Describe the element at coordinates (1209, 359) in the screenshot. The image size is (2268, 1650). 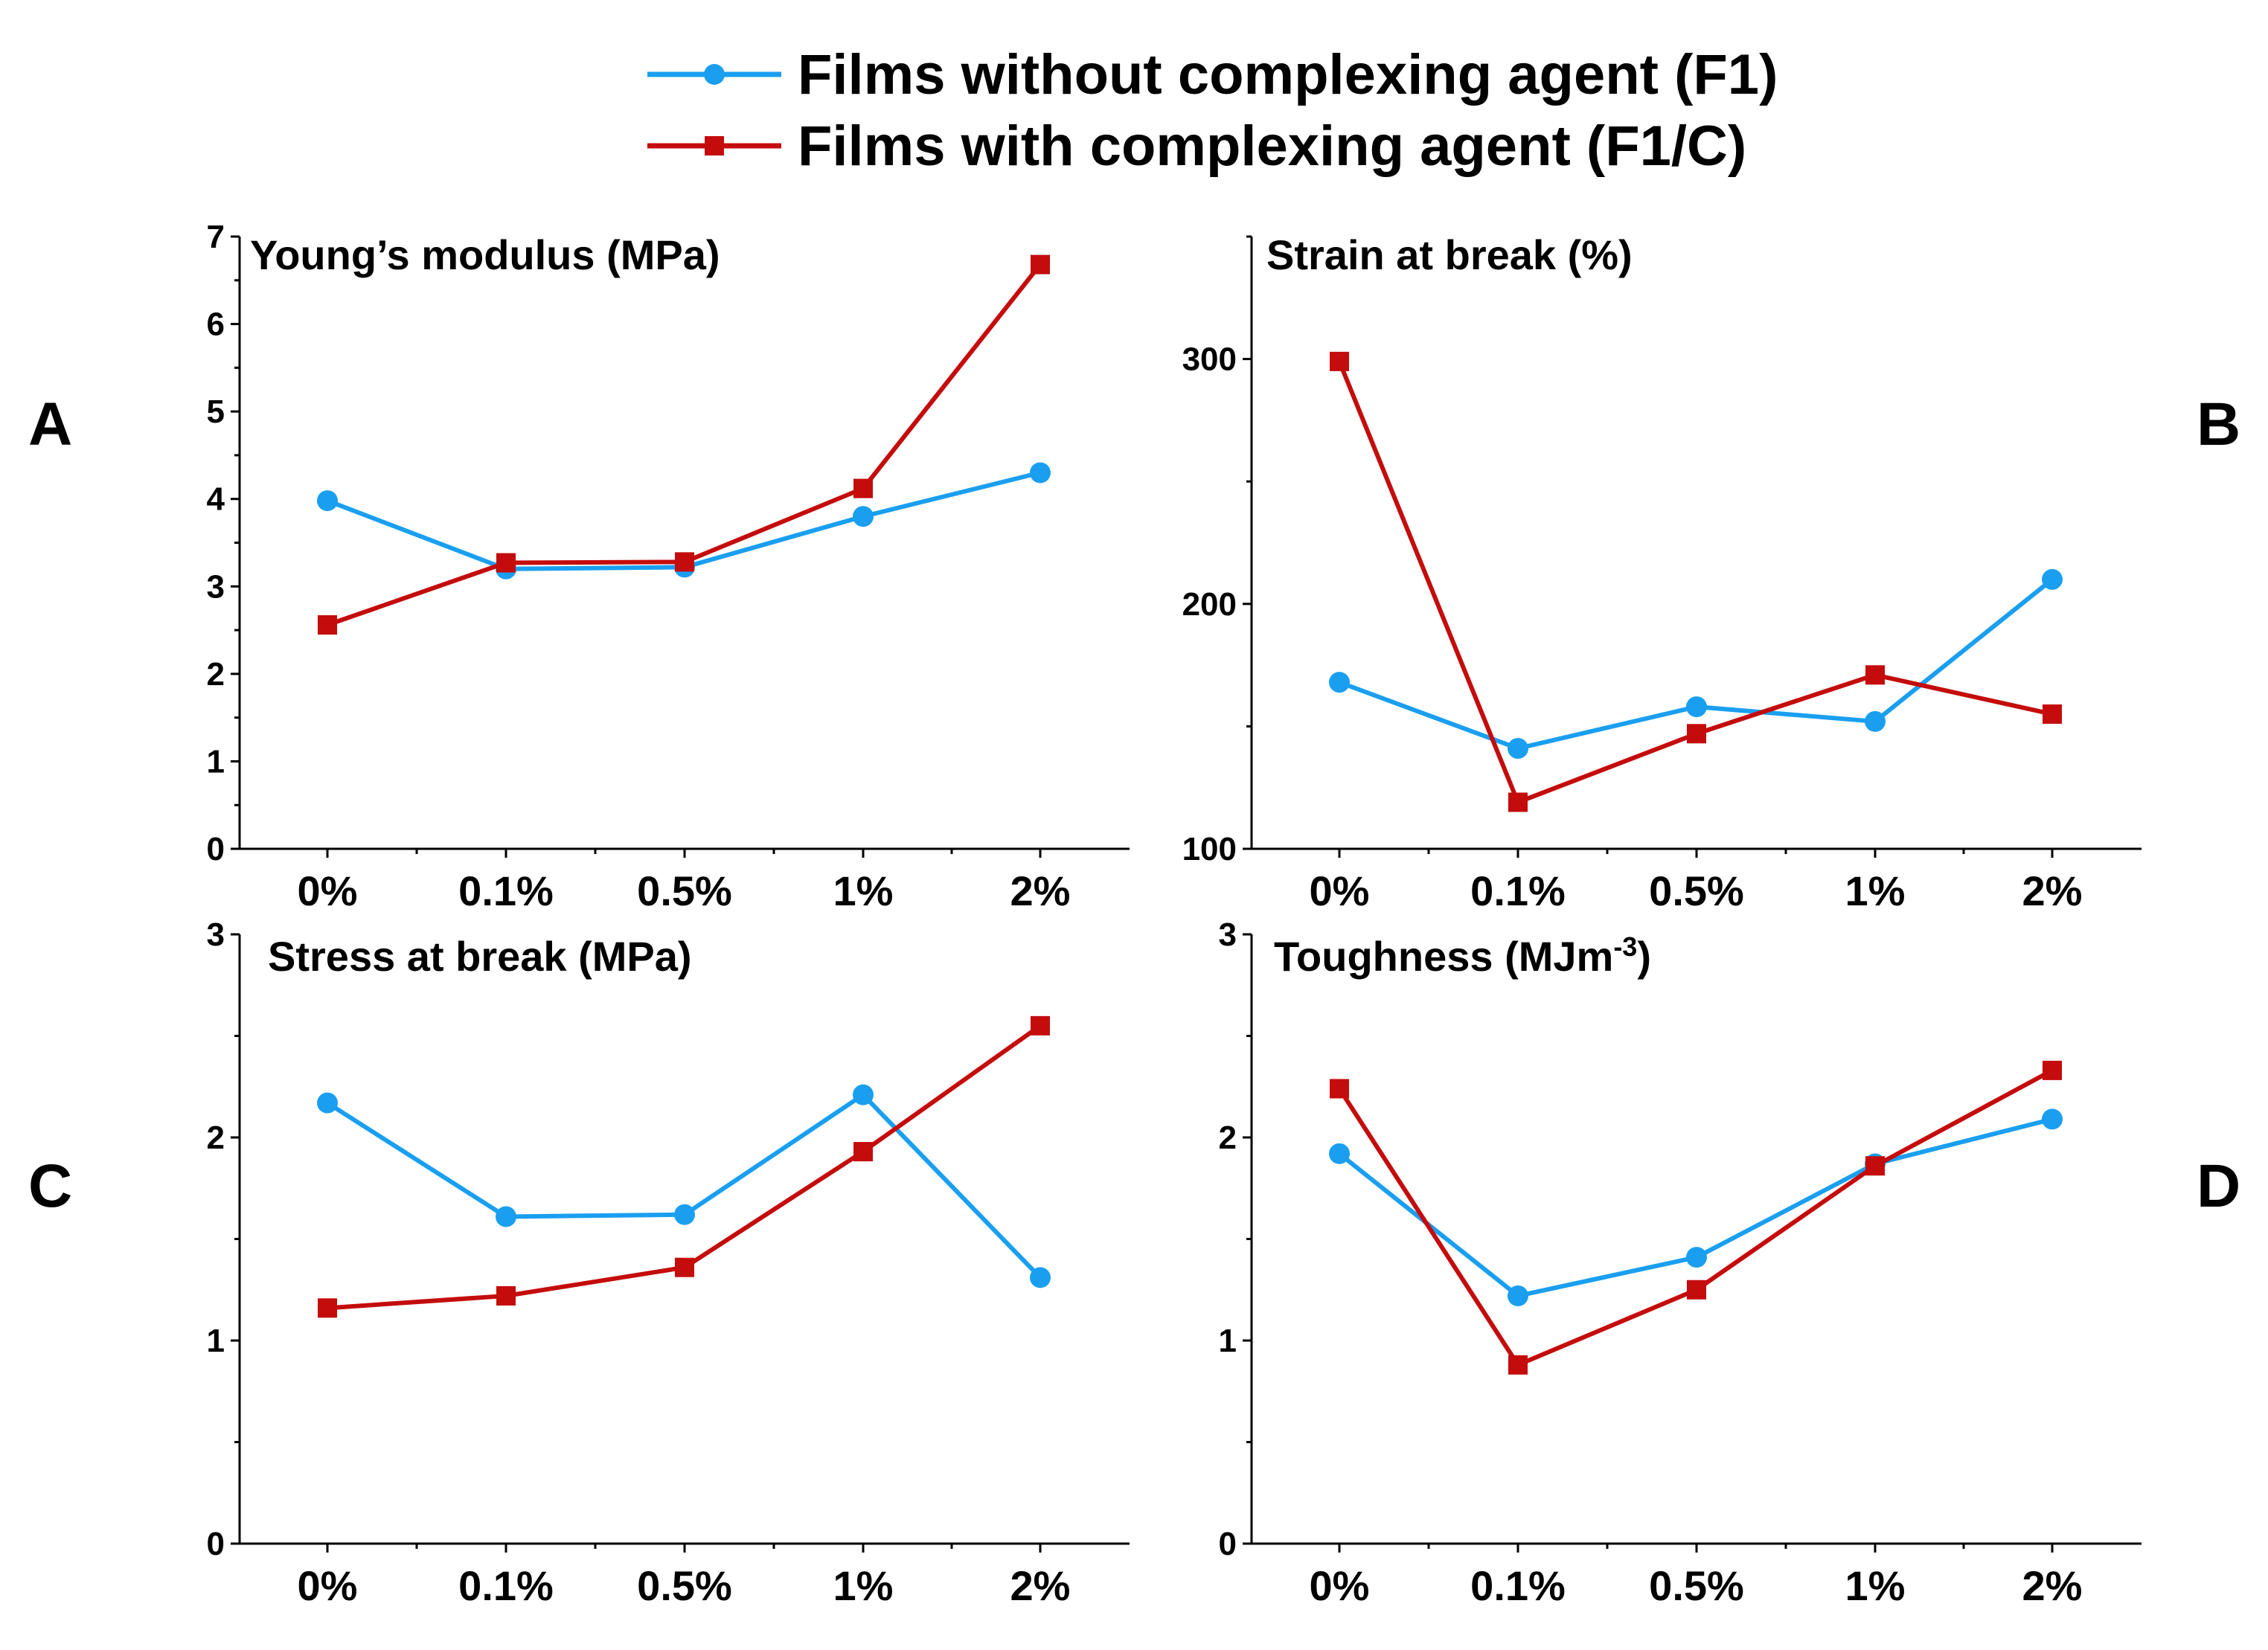
I see `y-tick-label: 300` at that location.